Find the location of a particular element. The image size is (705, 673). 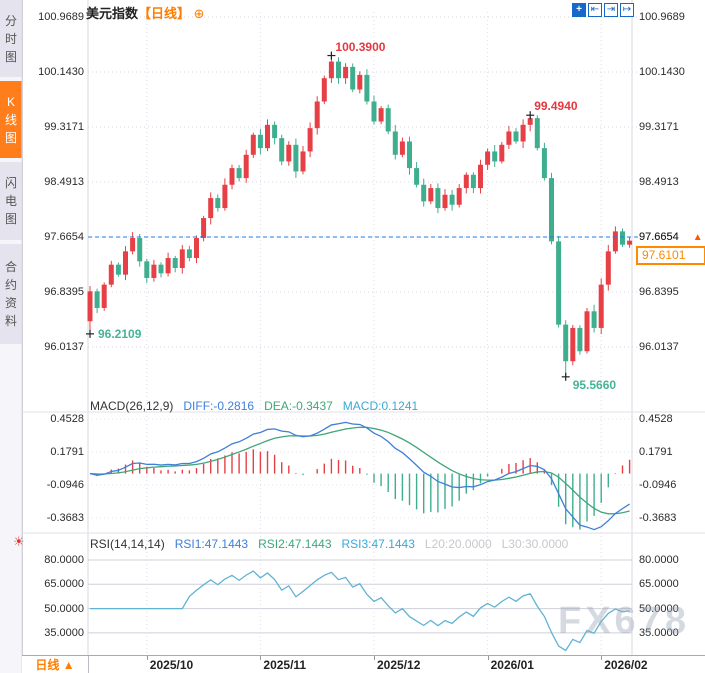

indicator-readout: MACD:0.1241 is located at coordinates (380, 406).